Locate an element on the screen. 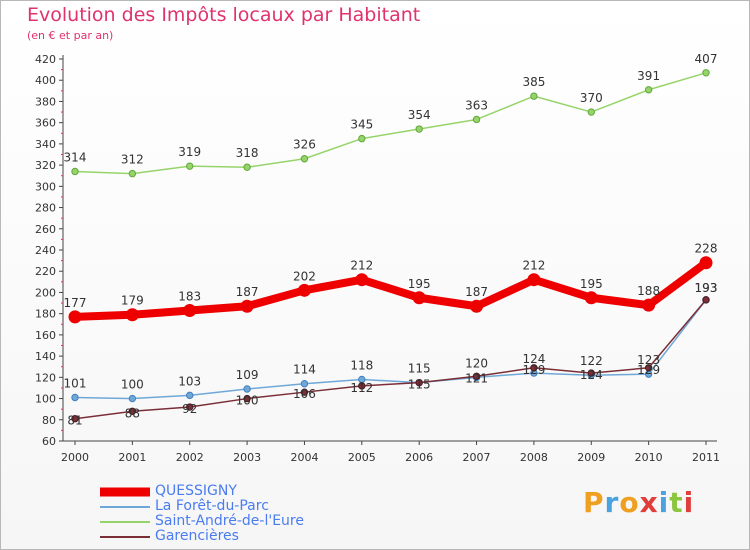 Image resolution: width=750 pixels, height=550 pixels. legend-swatch-garencieres is located at coordinates (125, 536).